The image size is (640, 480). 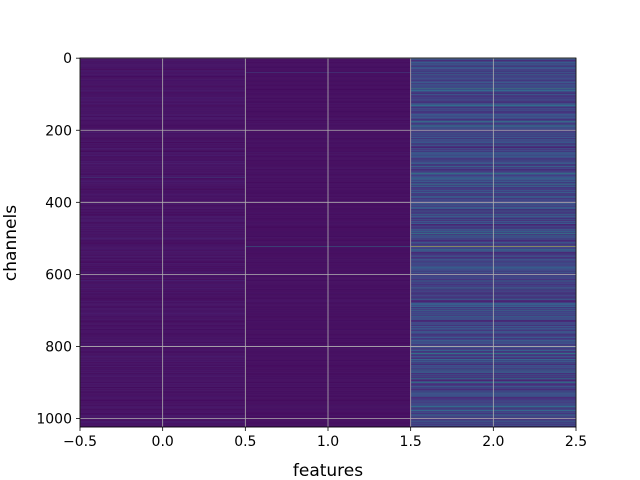 I want to click on x-axis-label: features, so click(x=328, y=470).